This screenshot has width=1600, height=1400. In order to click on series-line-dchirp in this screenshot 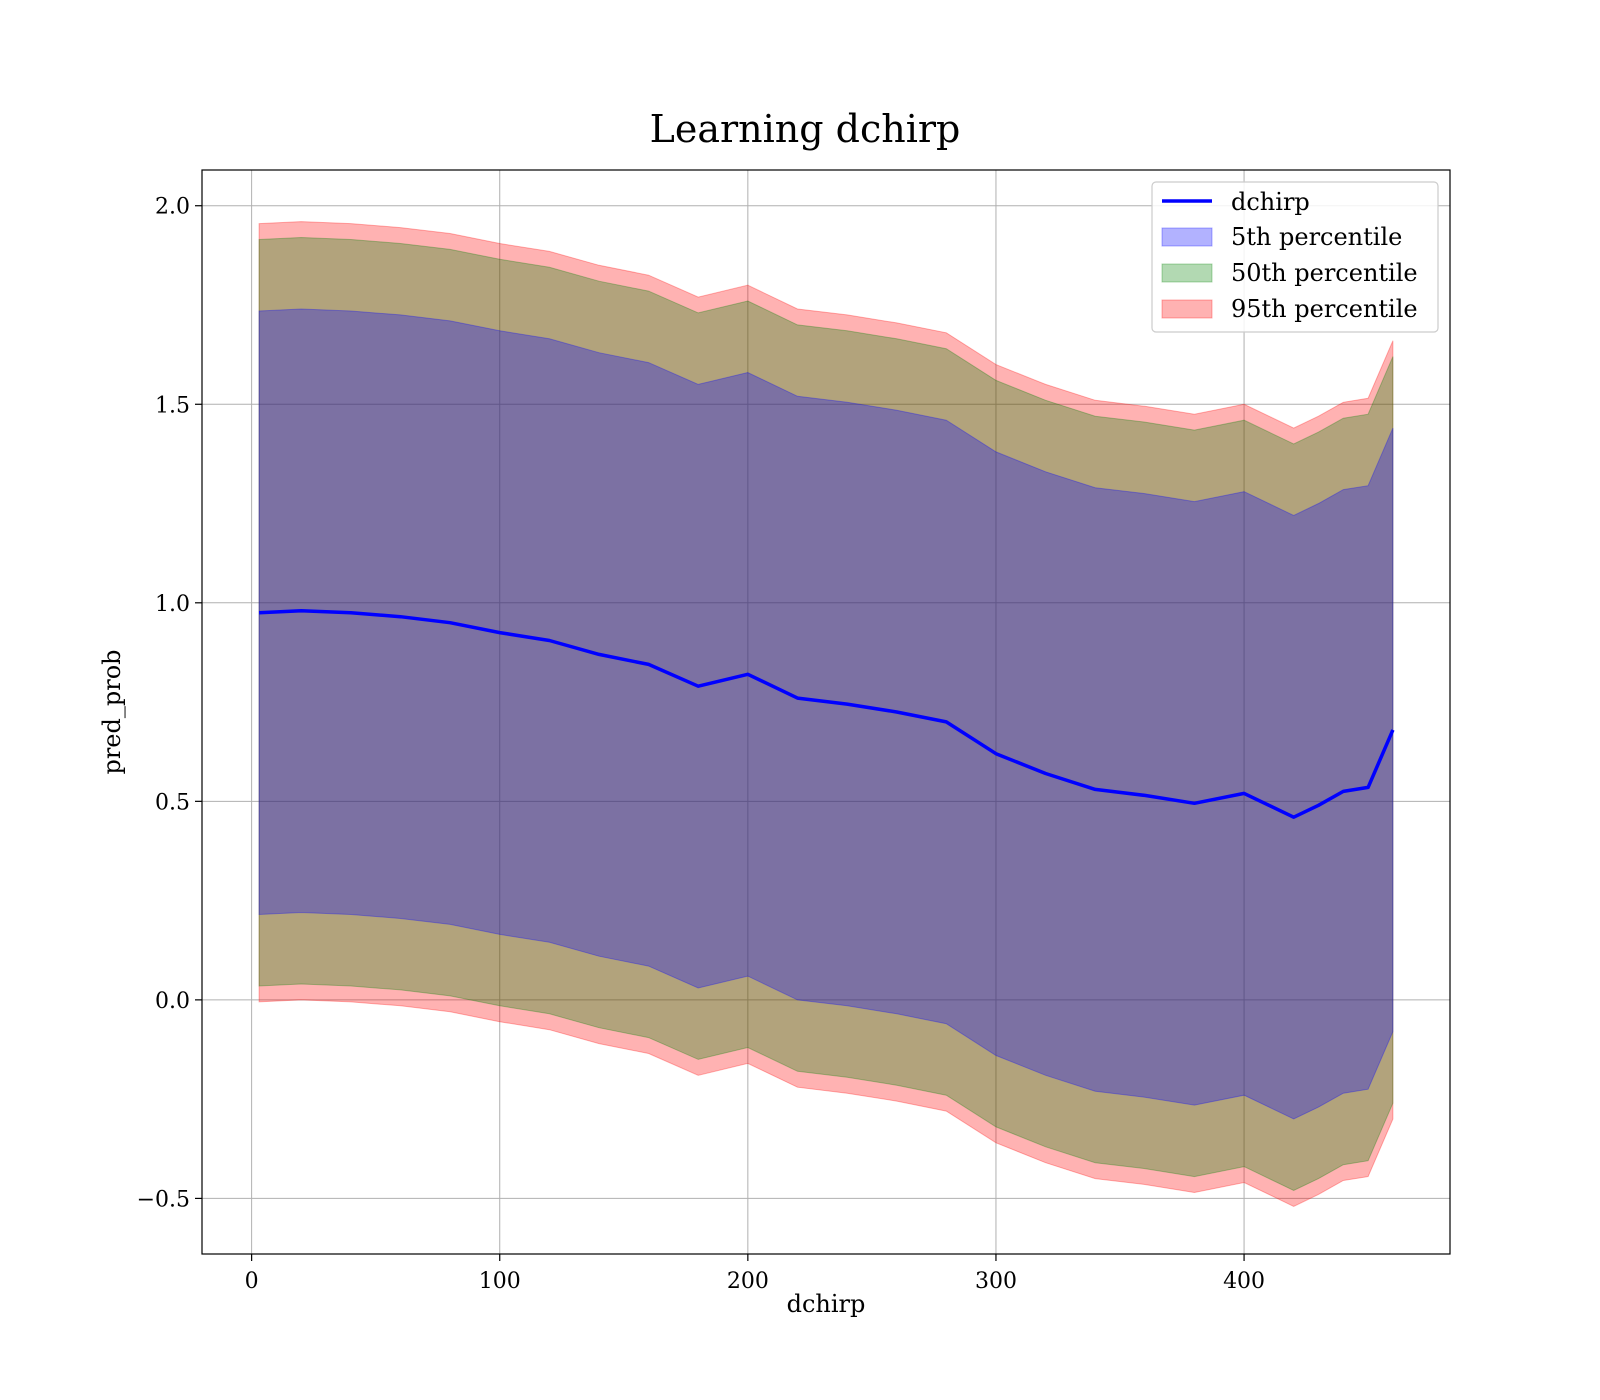, I will do `click(827, 713)`.